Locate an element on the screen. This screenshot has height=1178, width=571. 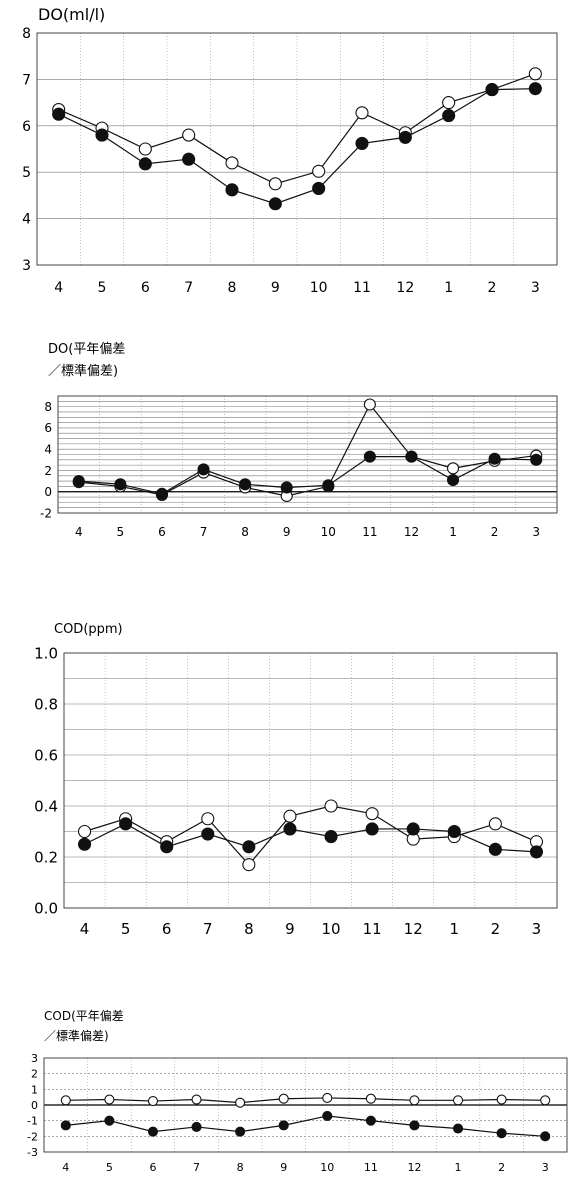
y-tick-label: 0.8 is located at coordinates (46, 704).